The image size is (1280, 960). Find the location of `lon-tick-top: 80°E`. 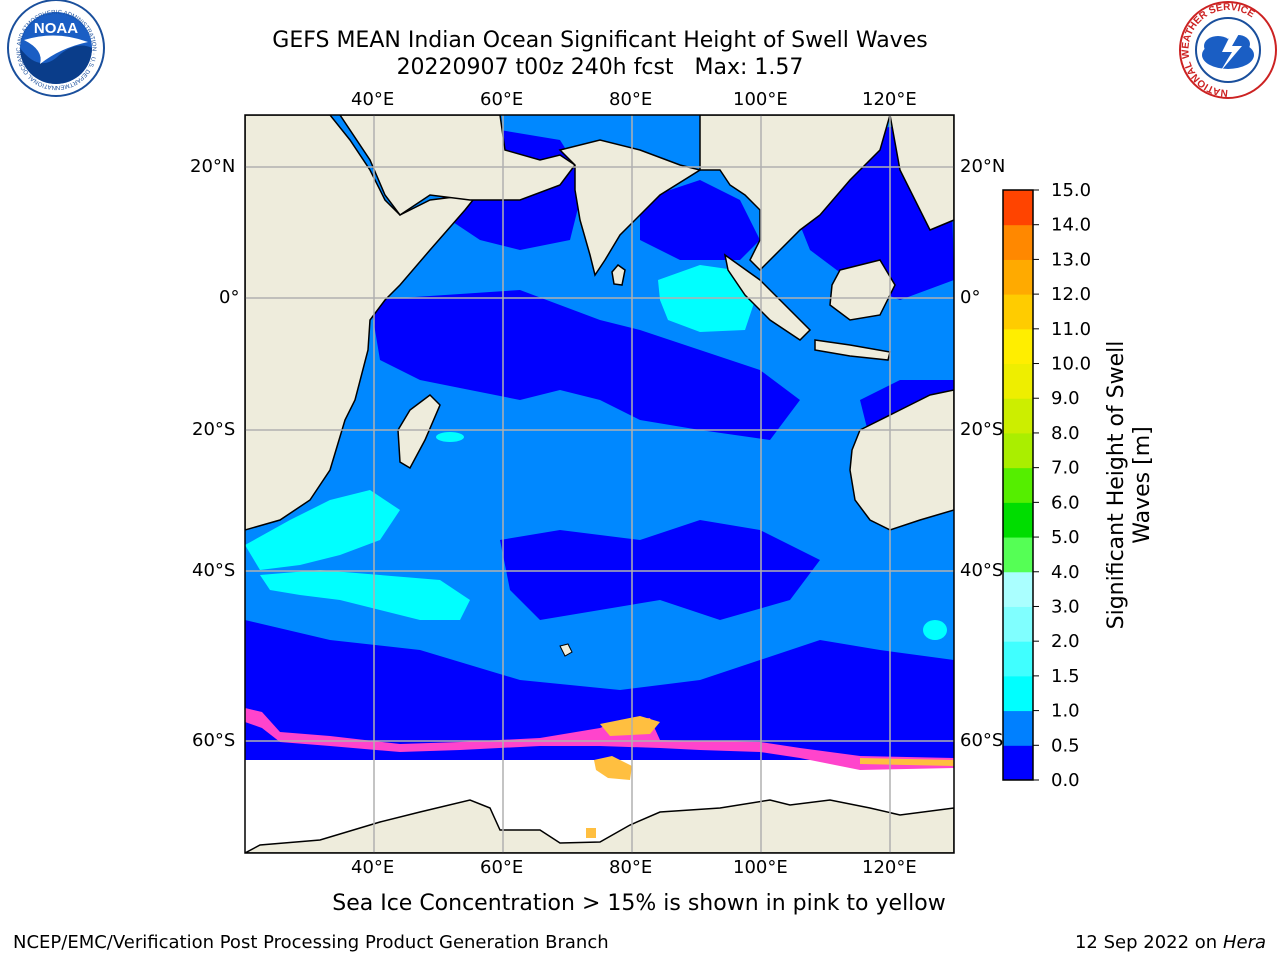

lon-tick-top: 80°E is located at coordinates (631, 99).